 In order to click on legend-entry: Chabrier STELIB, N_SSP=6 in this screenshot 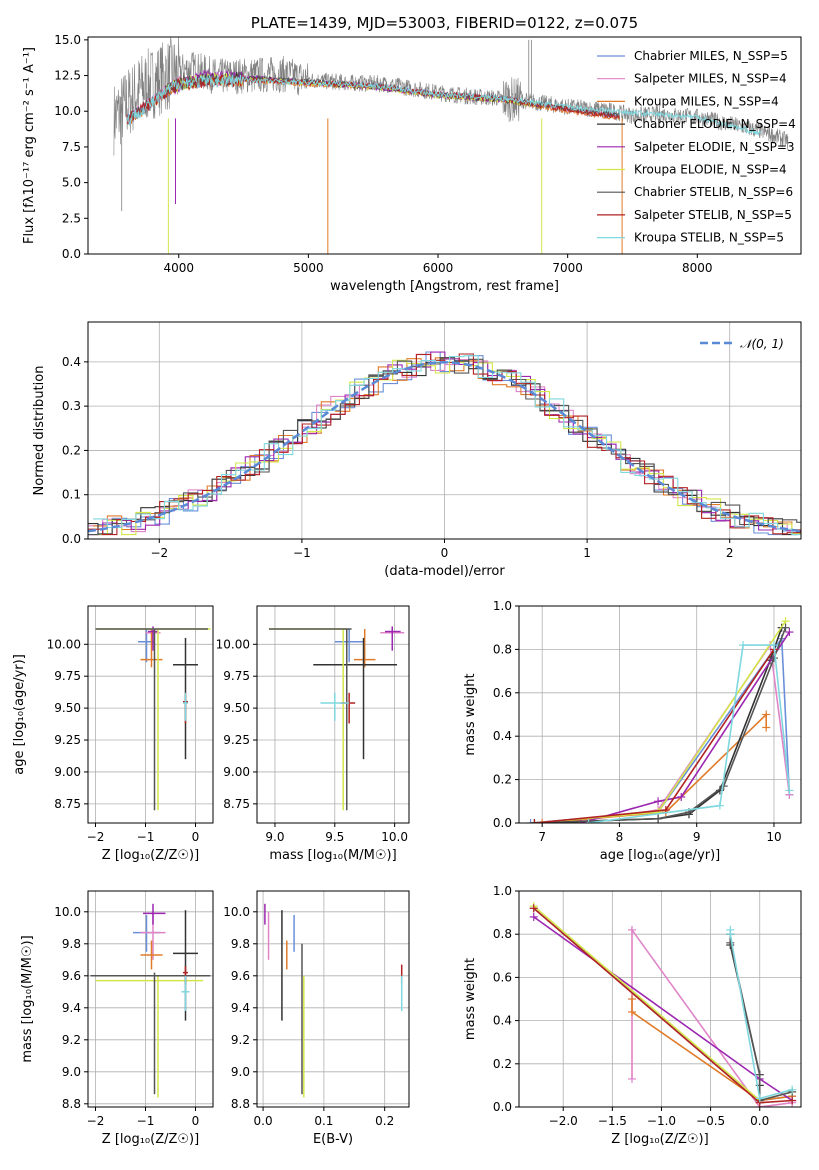, I will do `click(713, 192)`.